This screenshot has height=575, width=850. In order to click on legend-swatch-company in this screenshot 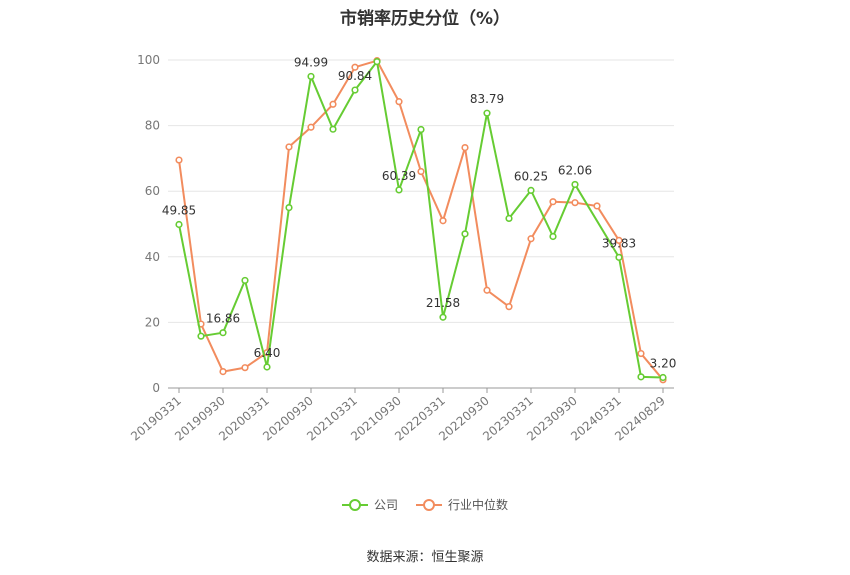, I will do `click(354, 505)`.